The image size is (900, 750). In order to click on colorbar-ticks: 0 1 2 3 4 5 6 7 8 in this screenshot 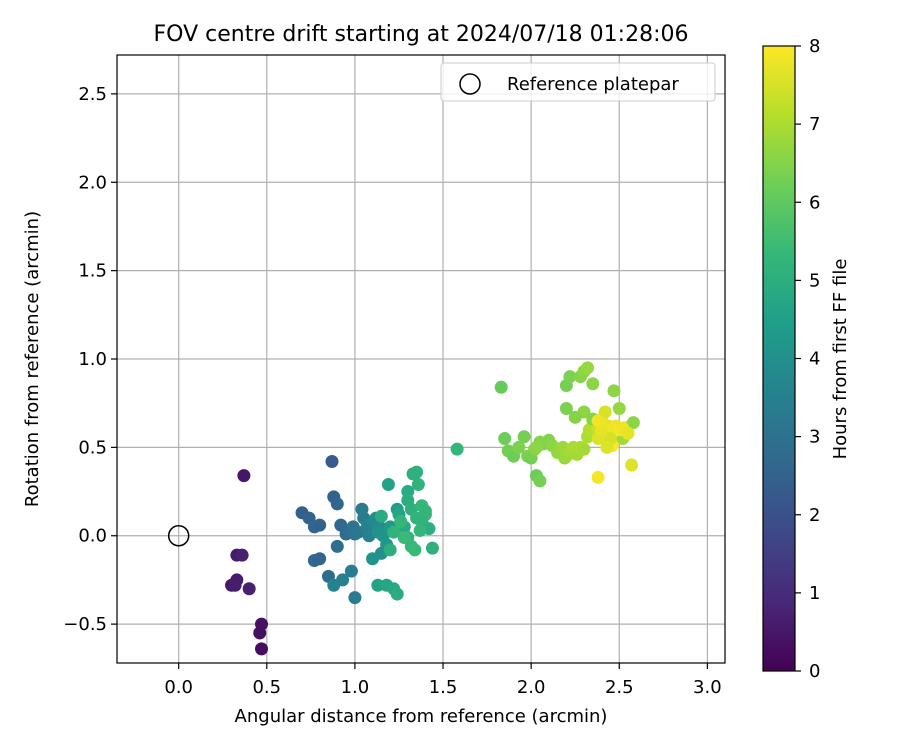, I will do `click(807, 359)`.